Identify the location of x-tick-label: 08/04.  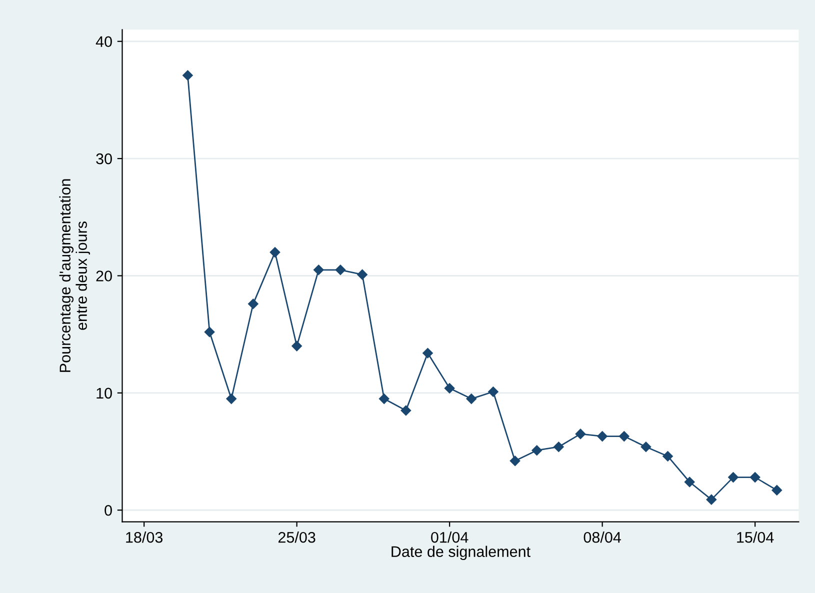
(602, 537).